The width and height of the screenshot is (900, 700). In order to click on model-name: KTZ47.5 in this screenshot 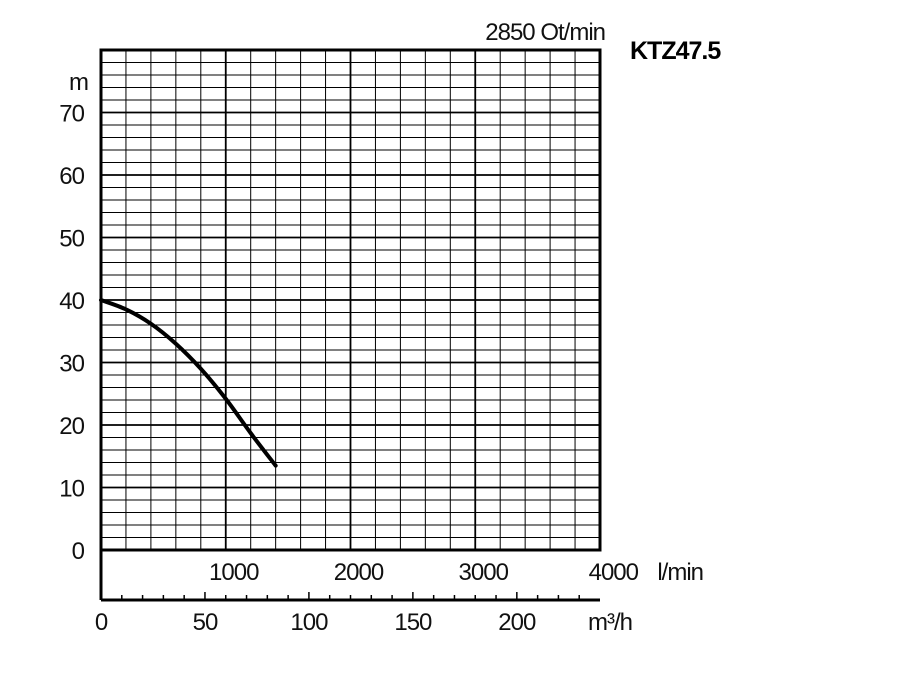, I will do `click(675, 51)`.